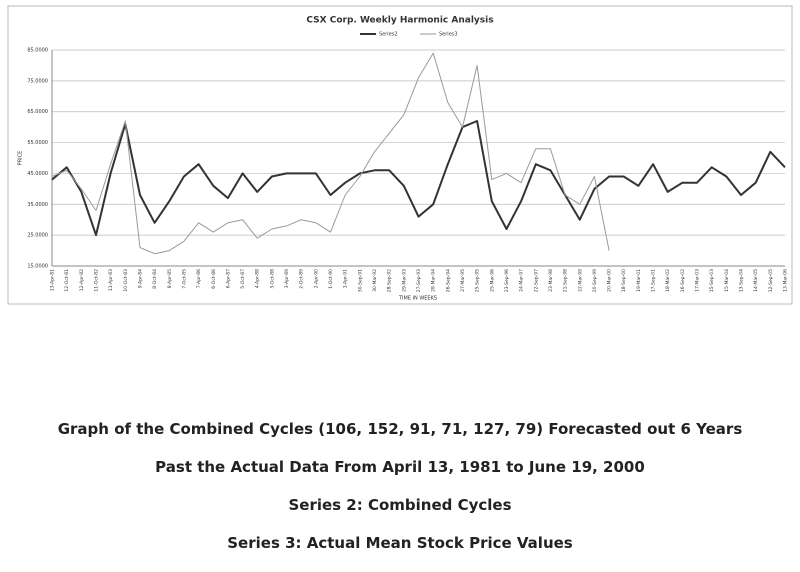 This screenshot has height=572, width=800. Describe the element at coordinates (400, 505) in the screenshot. I see `caption: Series 2: Combined Cycles` at that location.